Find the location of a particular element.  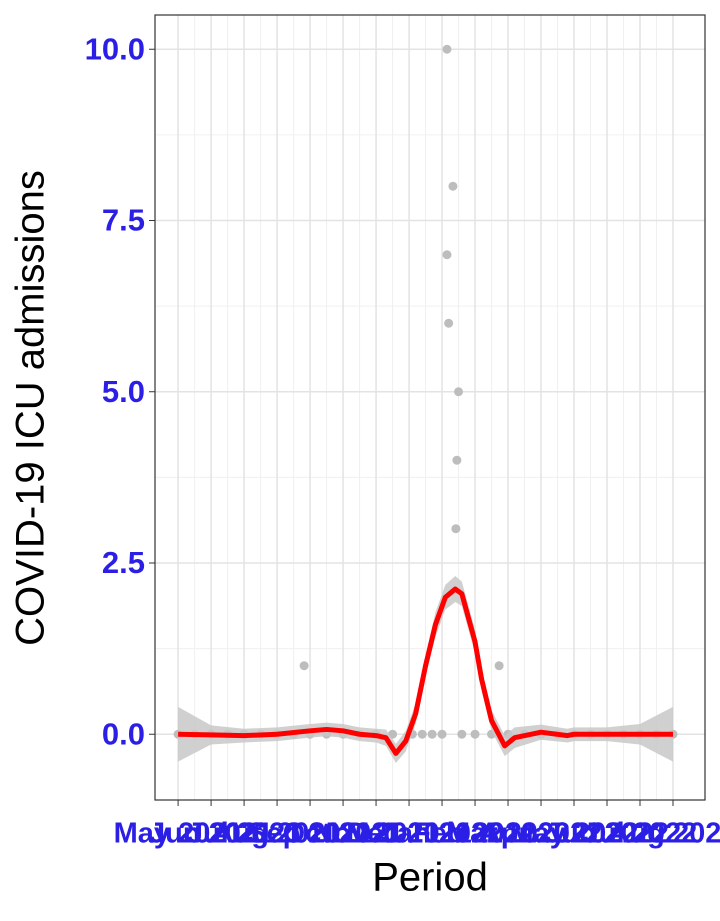

x-tick-label: Jun 2022 is located at coordinates (607, 834).